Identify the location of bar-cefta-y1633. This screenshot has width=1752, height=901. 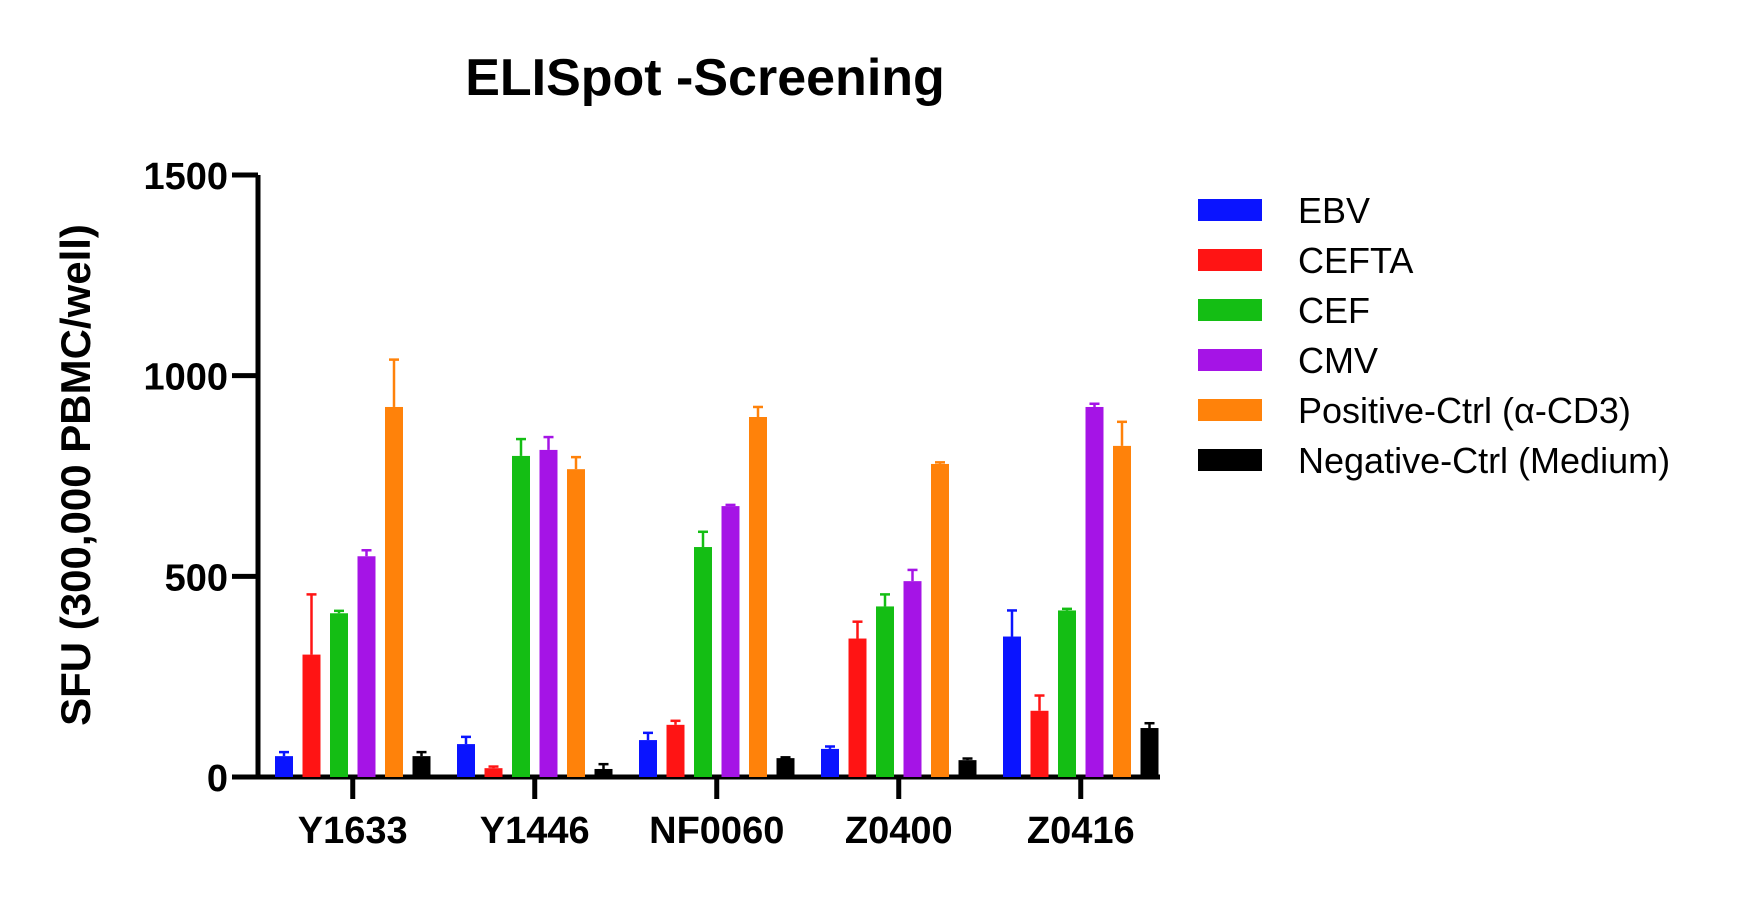
(311, 715).